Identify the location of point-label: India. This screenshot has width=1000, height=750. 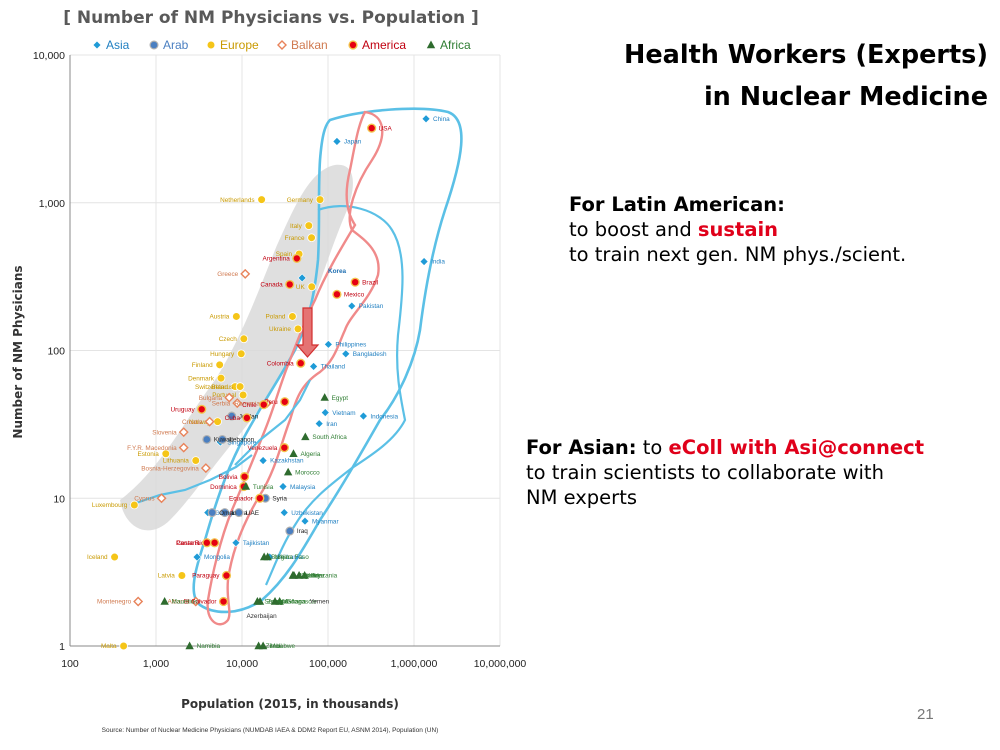
(438, 262).